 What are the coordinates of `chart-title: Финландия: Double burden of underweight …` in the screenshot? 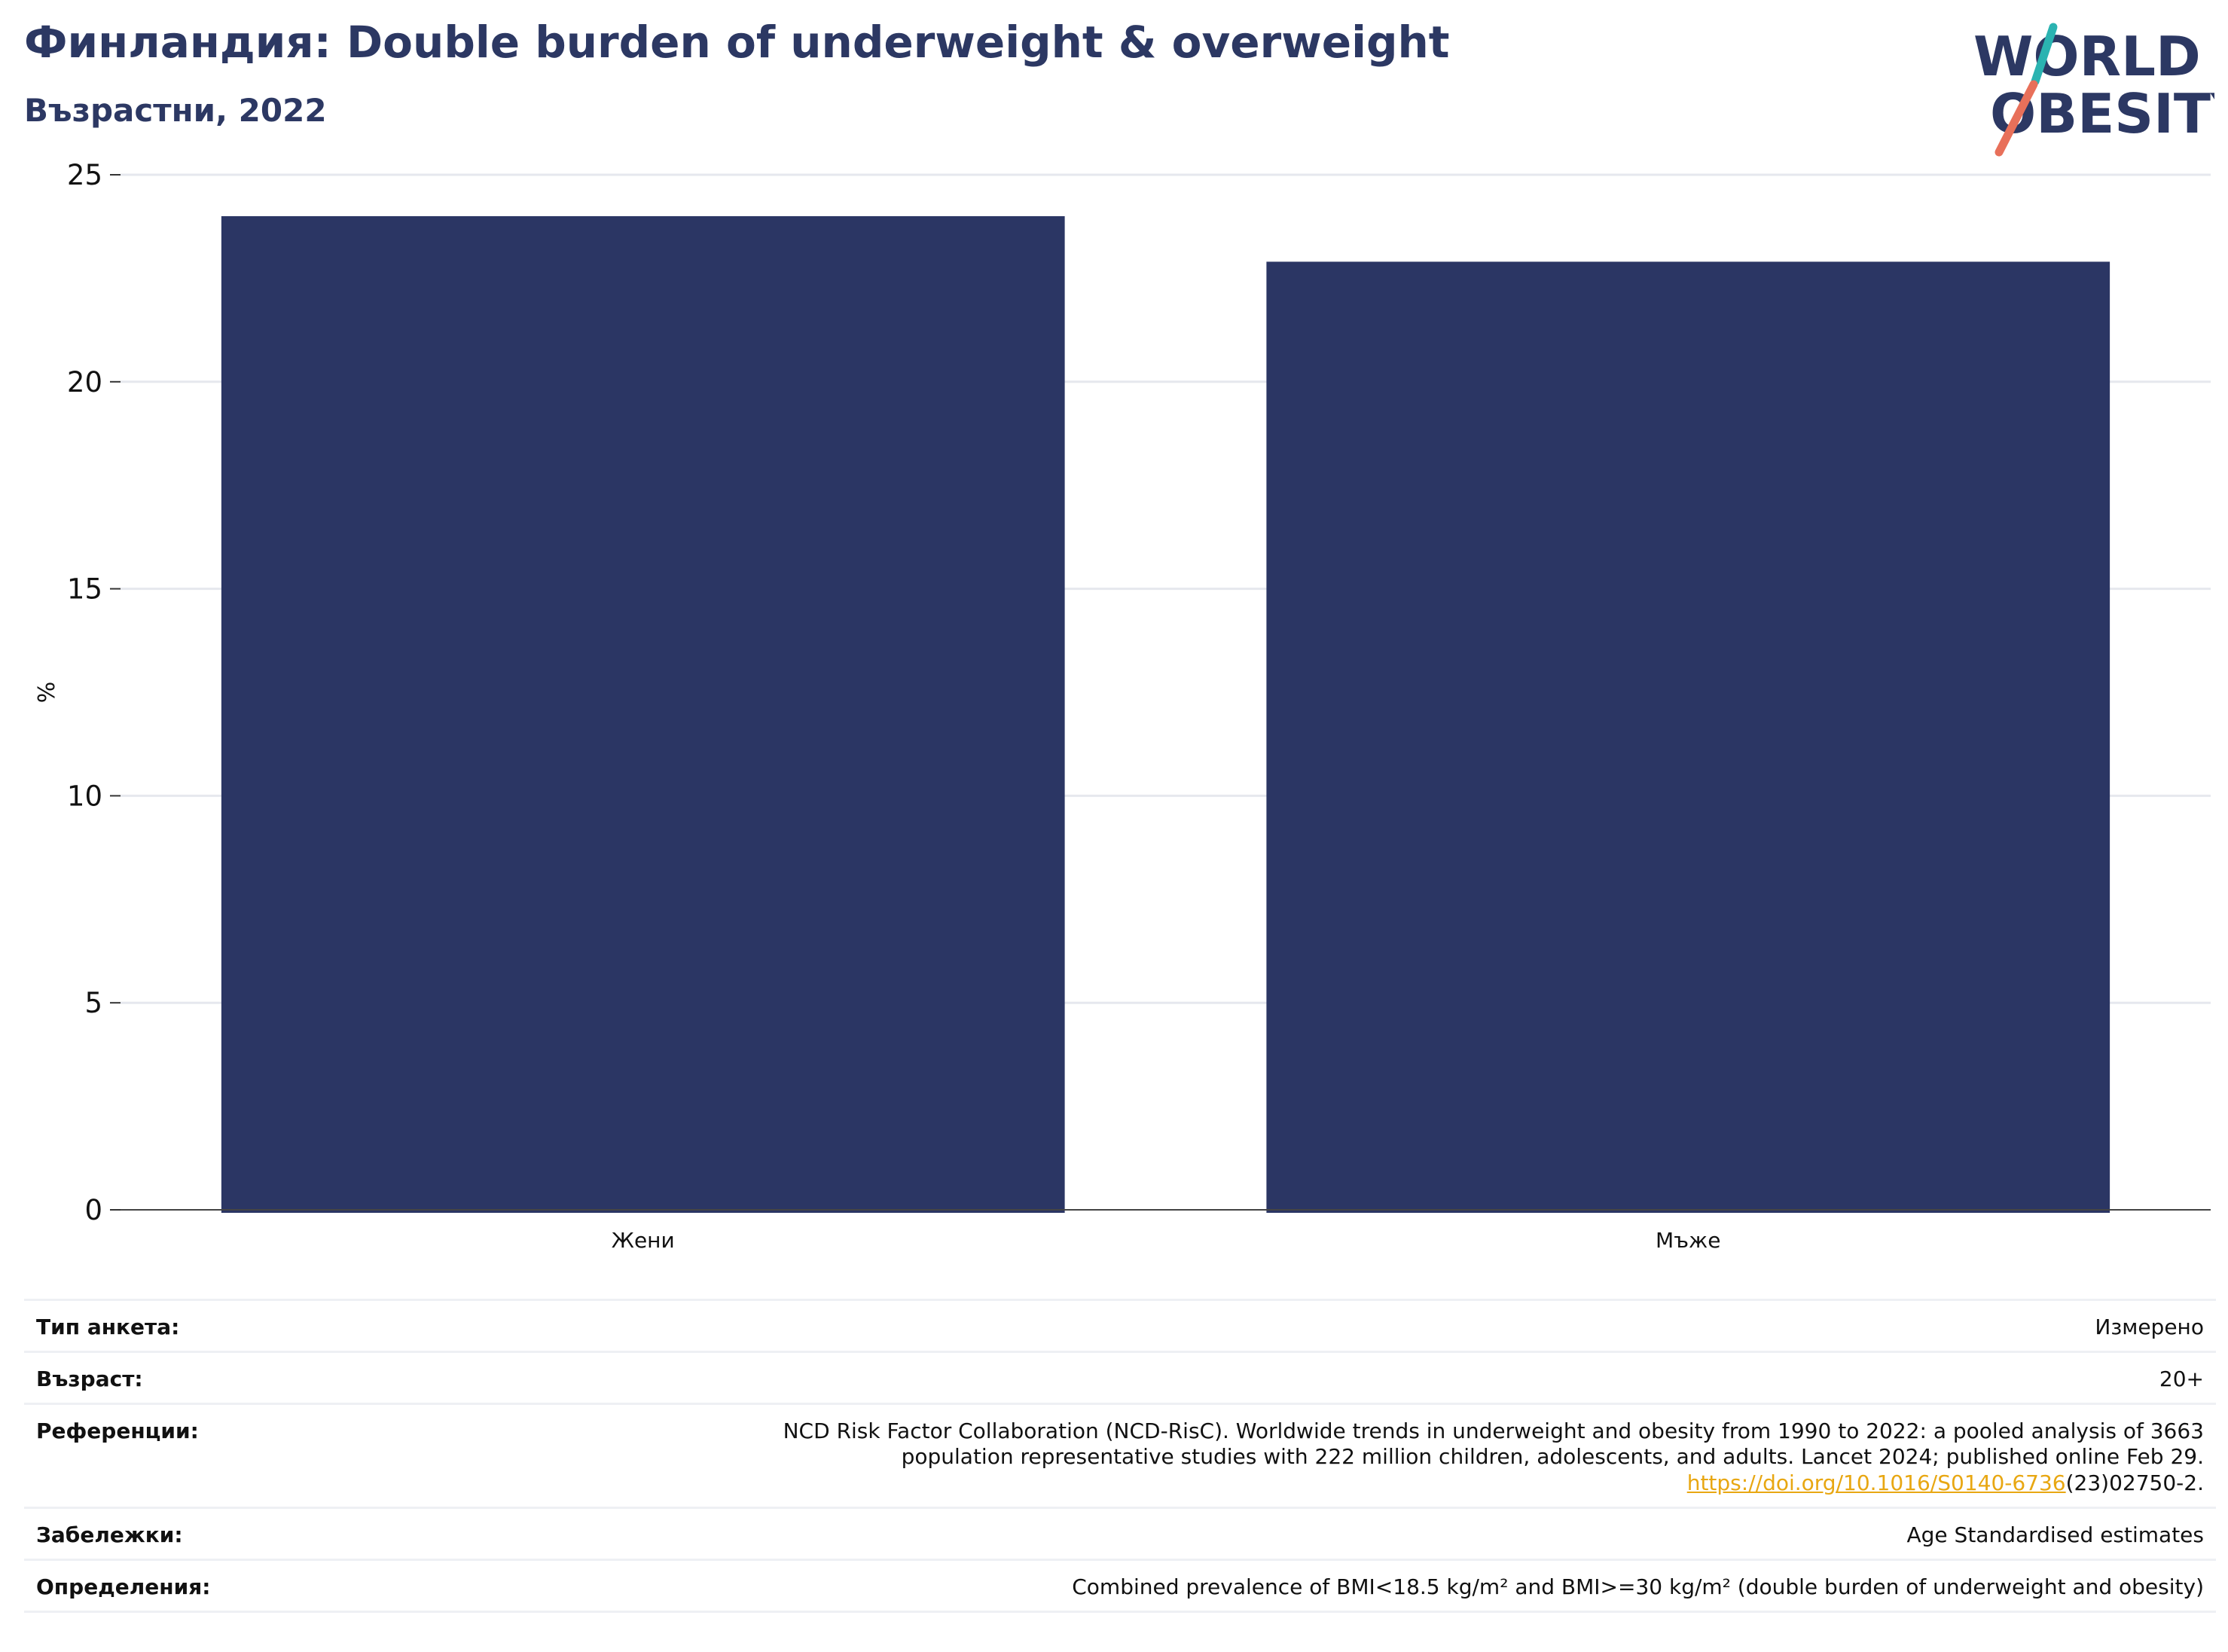 It's located at (737, 42).